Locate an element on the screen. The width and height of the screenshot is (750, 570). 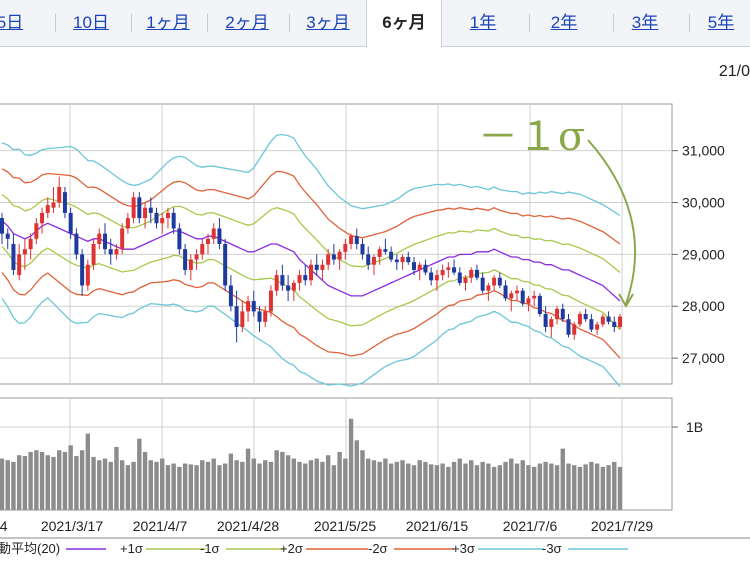
legend-label: +2σ is located at coordinates (291, 548).